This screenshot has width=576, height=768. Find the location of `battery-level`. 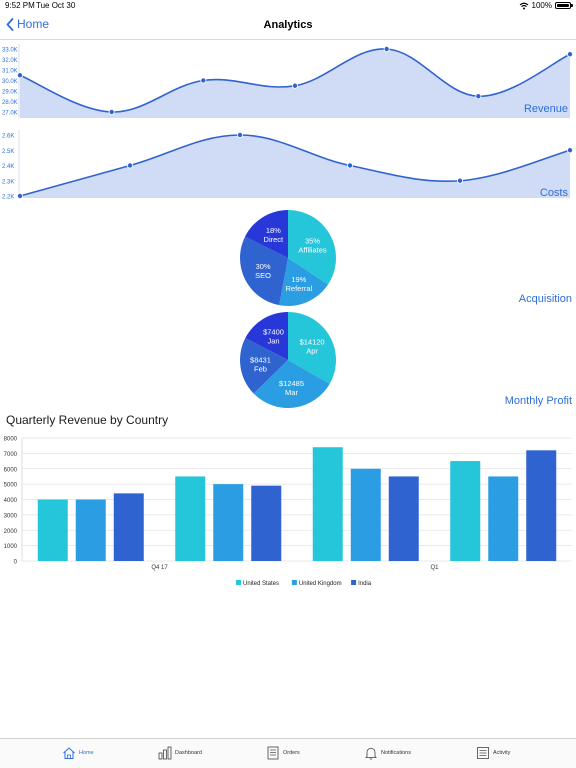

battery-level is located at coordinates (563, 5).